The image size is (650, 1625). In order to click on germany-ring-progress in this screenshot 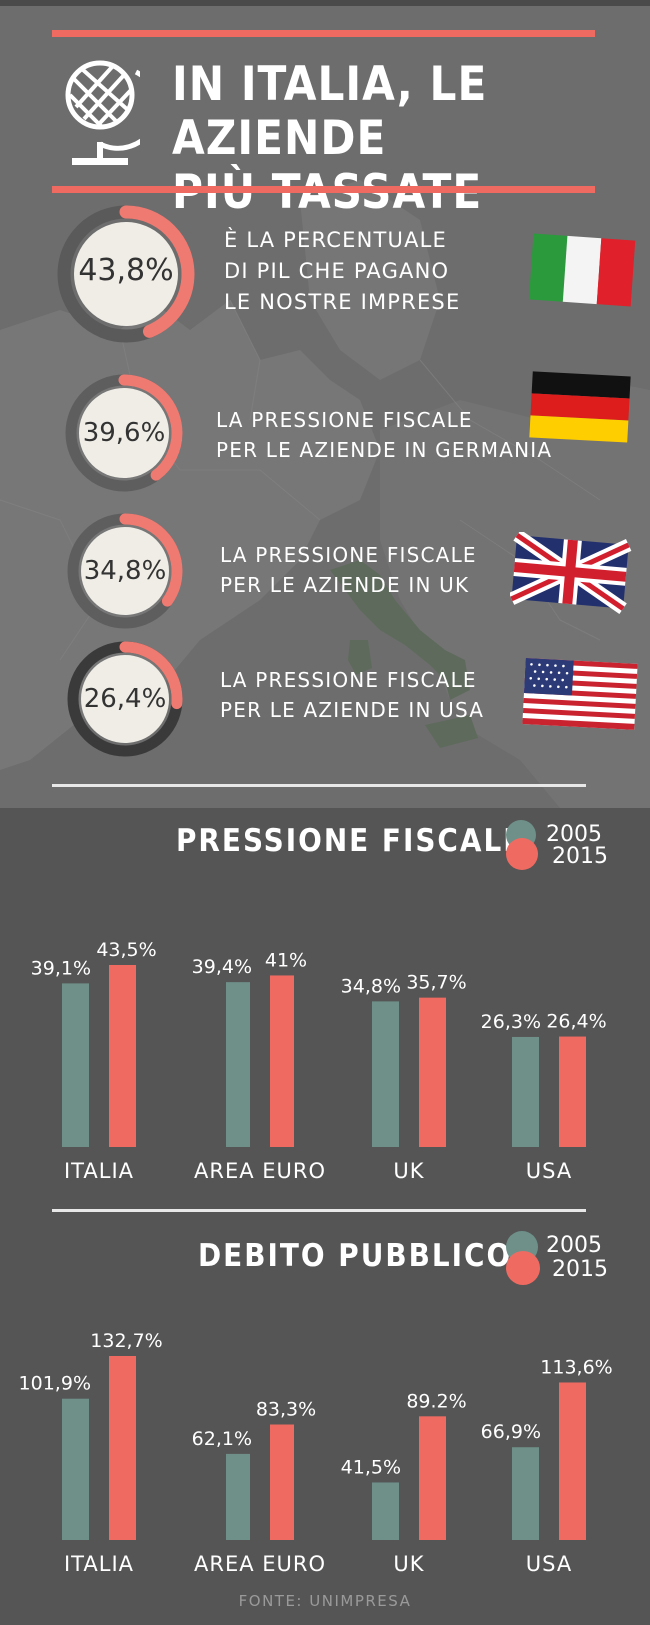, I will do `click(124, 433)`.